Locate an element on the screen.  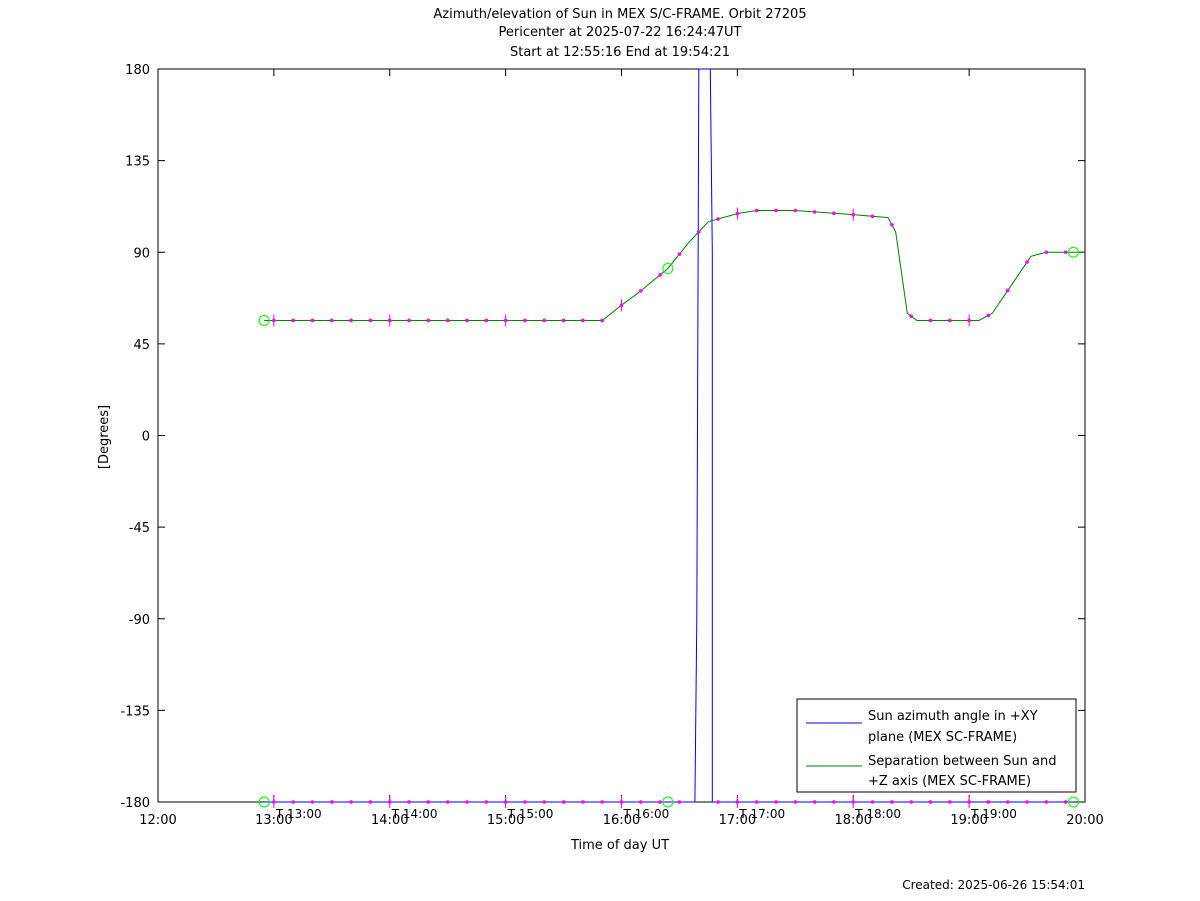
x-tick-label: 18:00 is located at coordinates (853, 820).